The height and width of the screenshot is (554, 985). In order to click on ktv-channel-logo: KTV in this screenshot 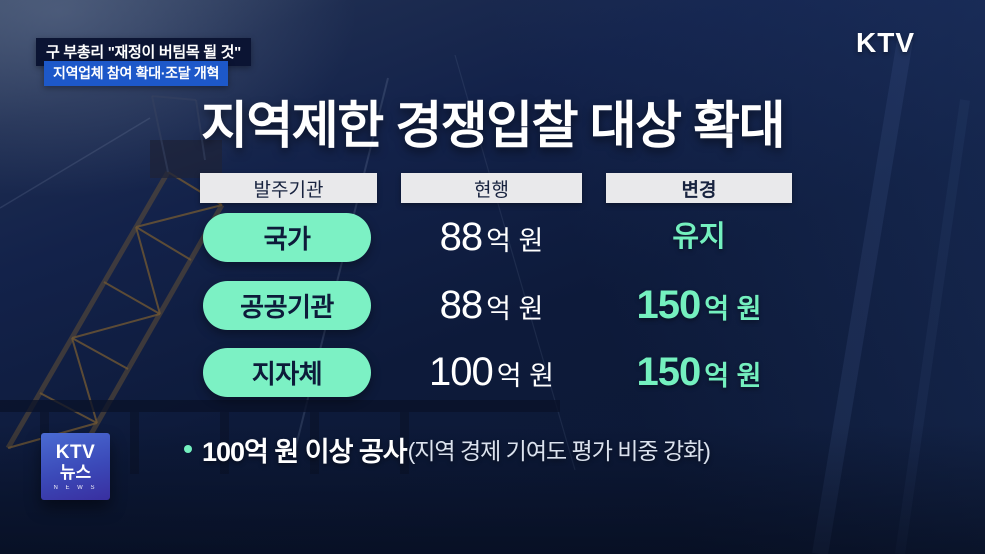, I will do `click(885, 42)`.